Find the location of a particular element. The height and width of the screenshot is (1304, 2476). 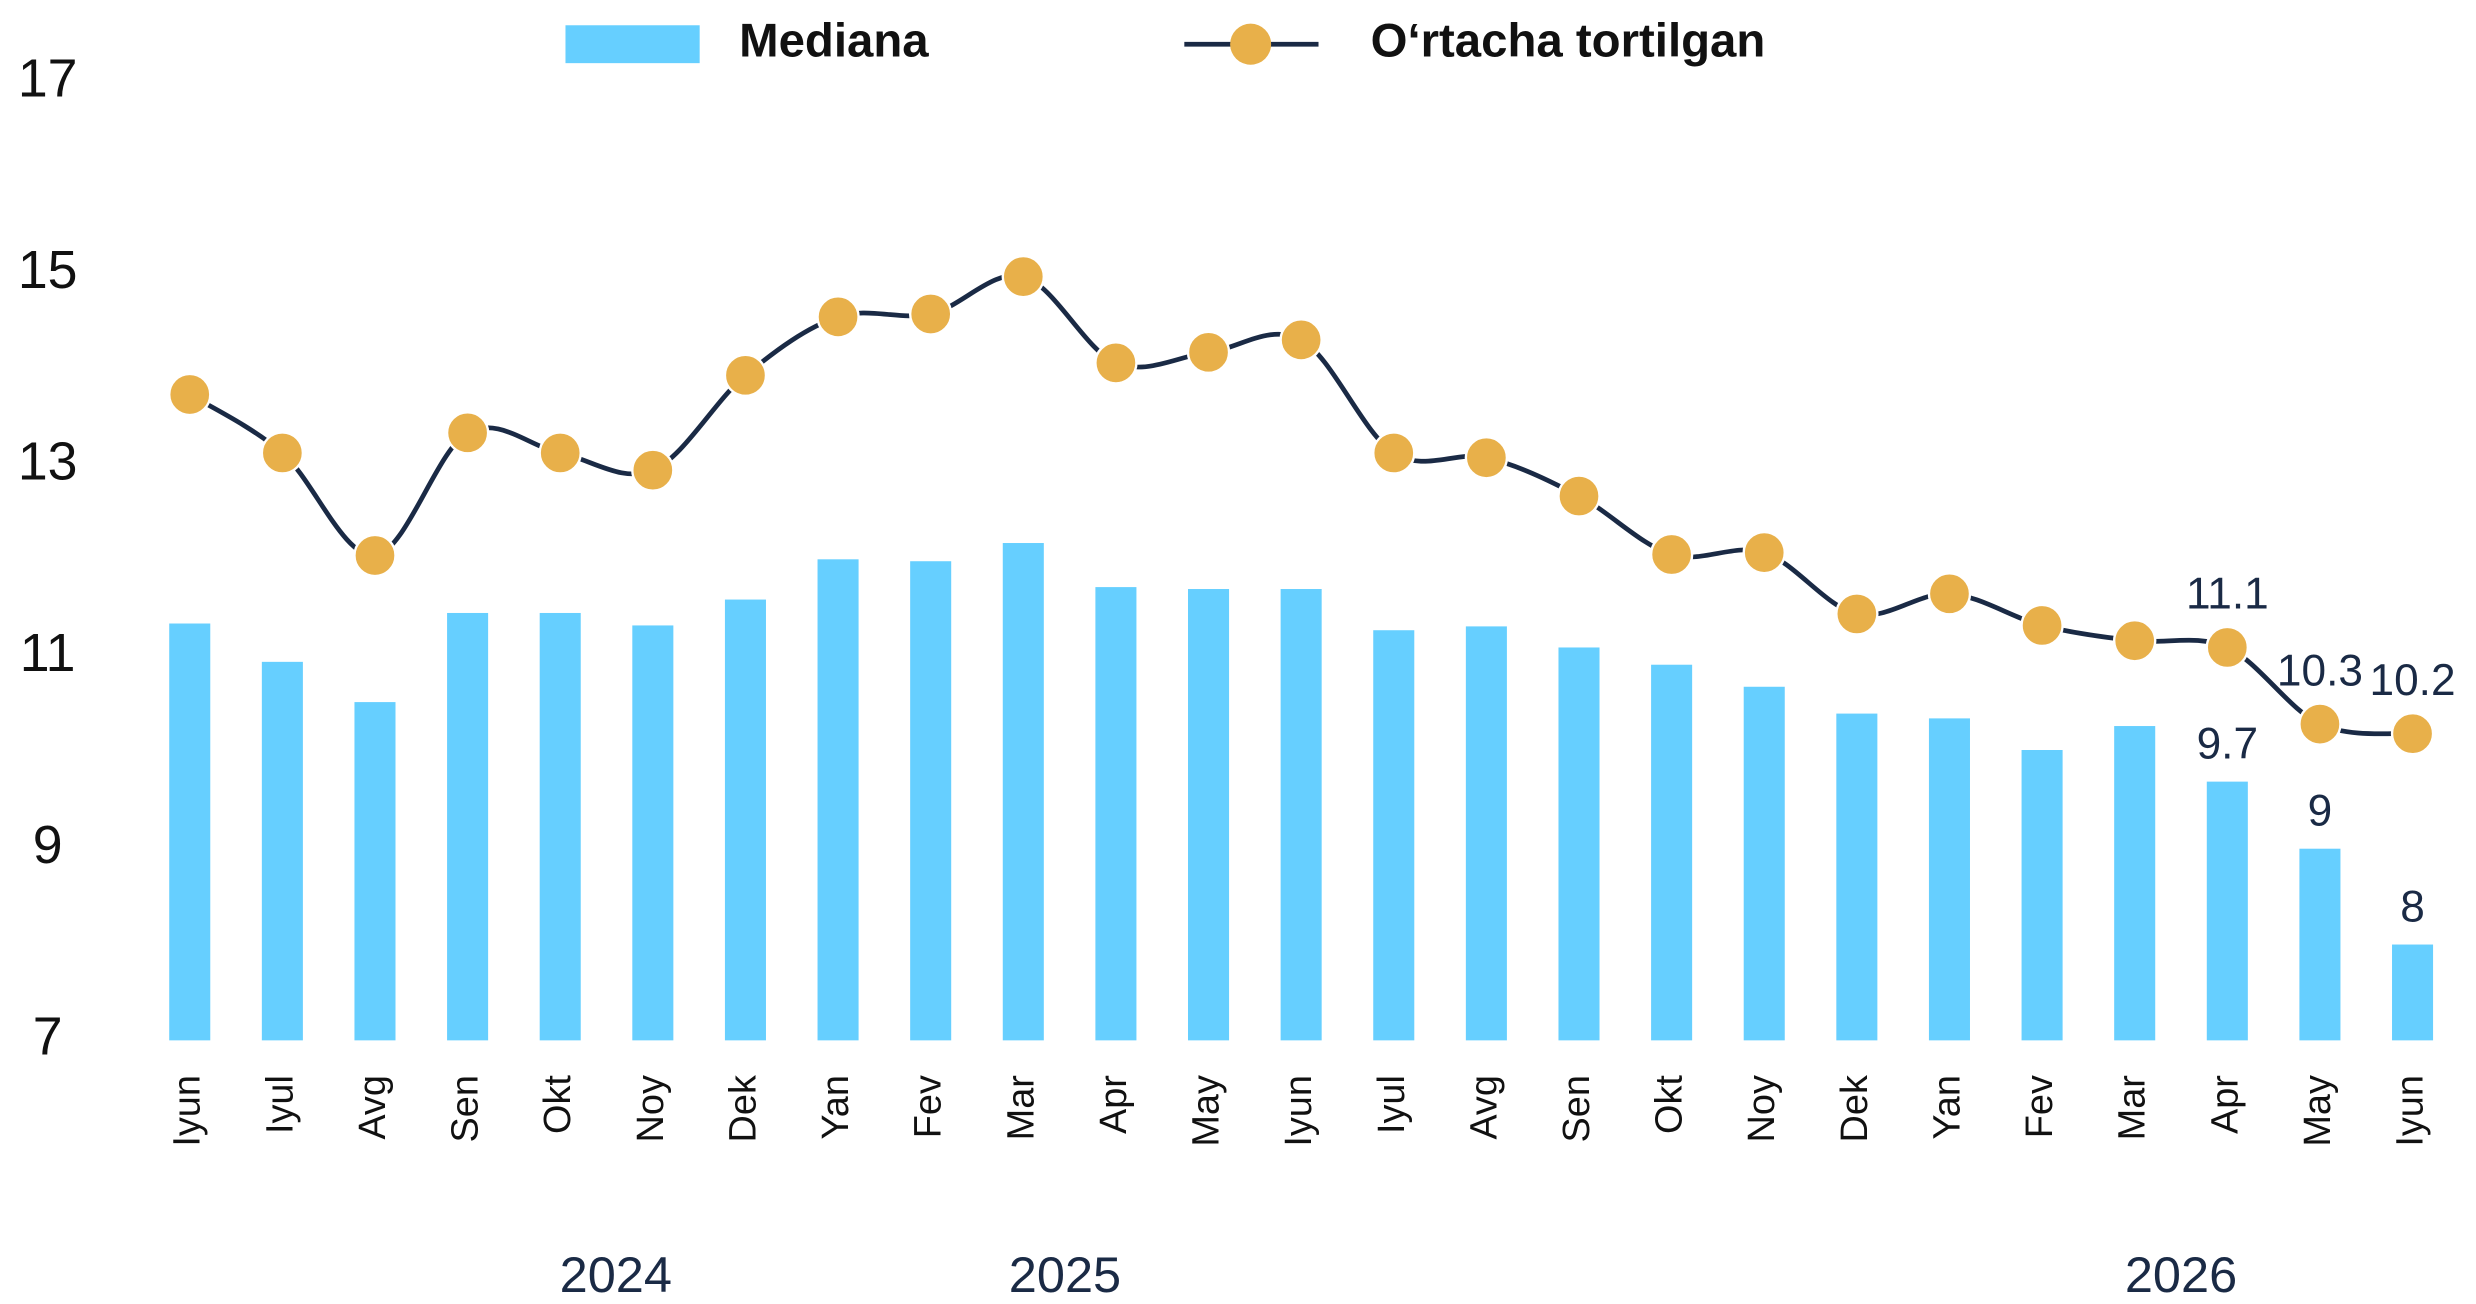

legend-marker is located at coordinates (1251, 44).